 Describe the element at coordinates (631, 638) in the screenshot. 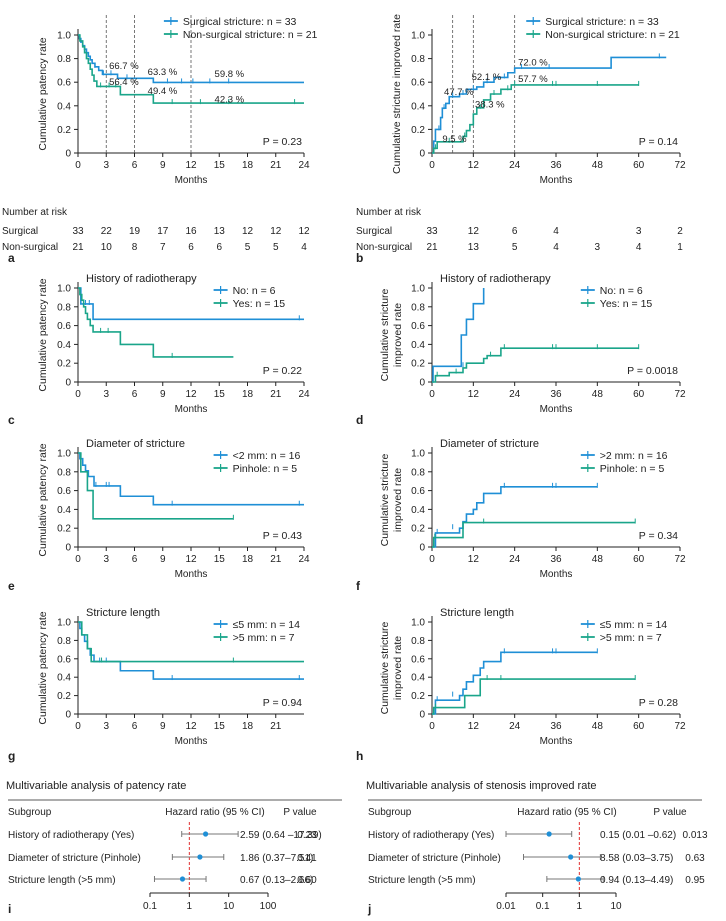

I see `legend-label: >5 mm: n = 7` at that location.